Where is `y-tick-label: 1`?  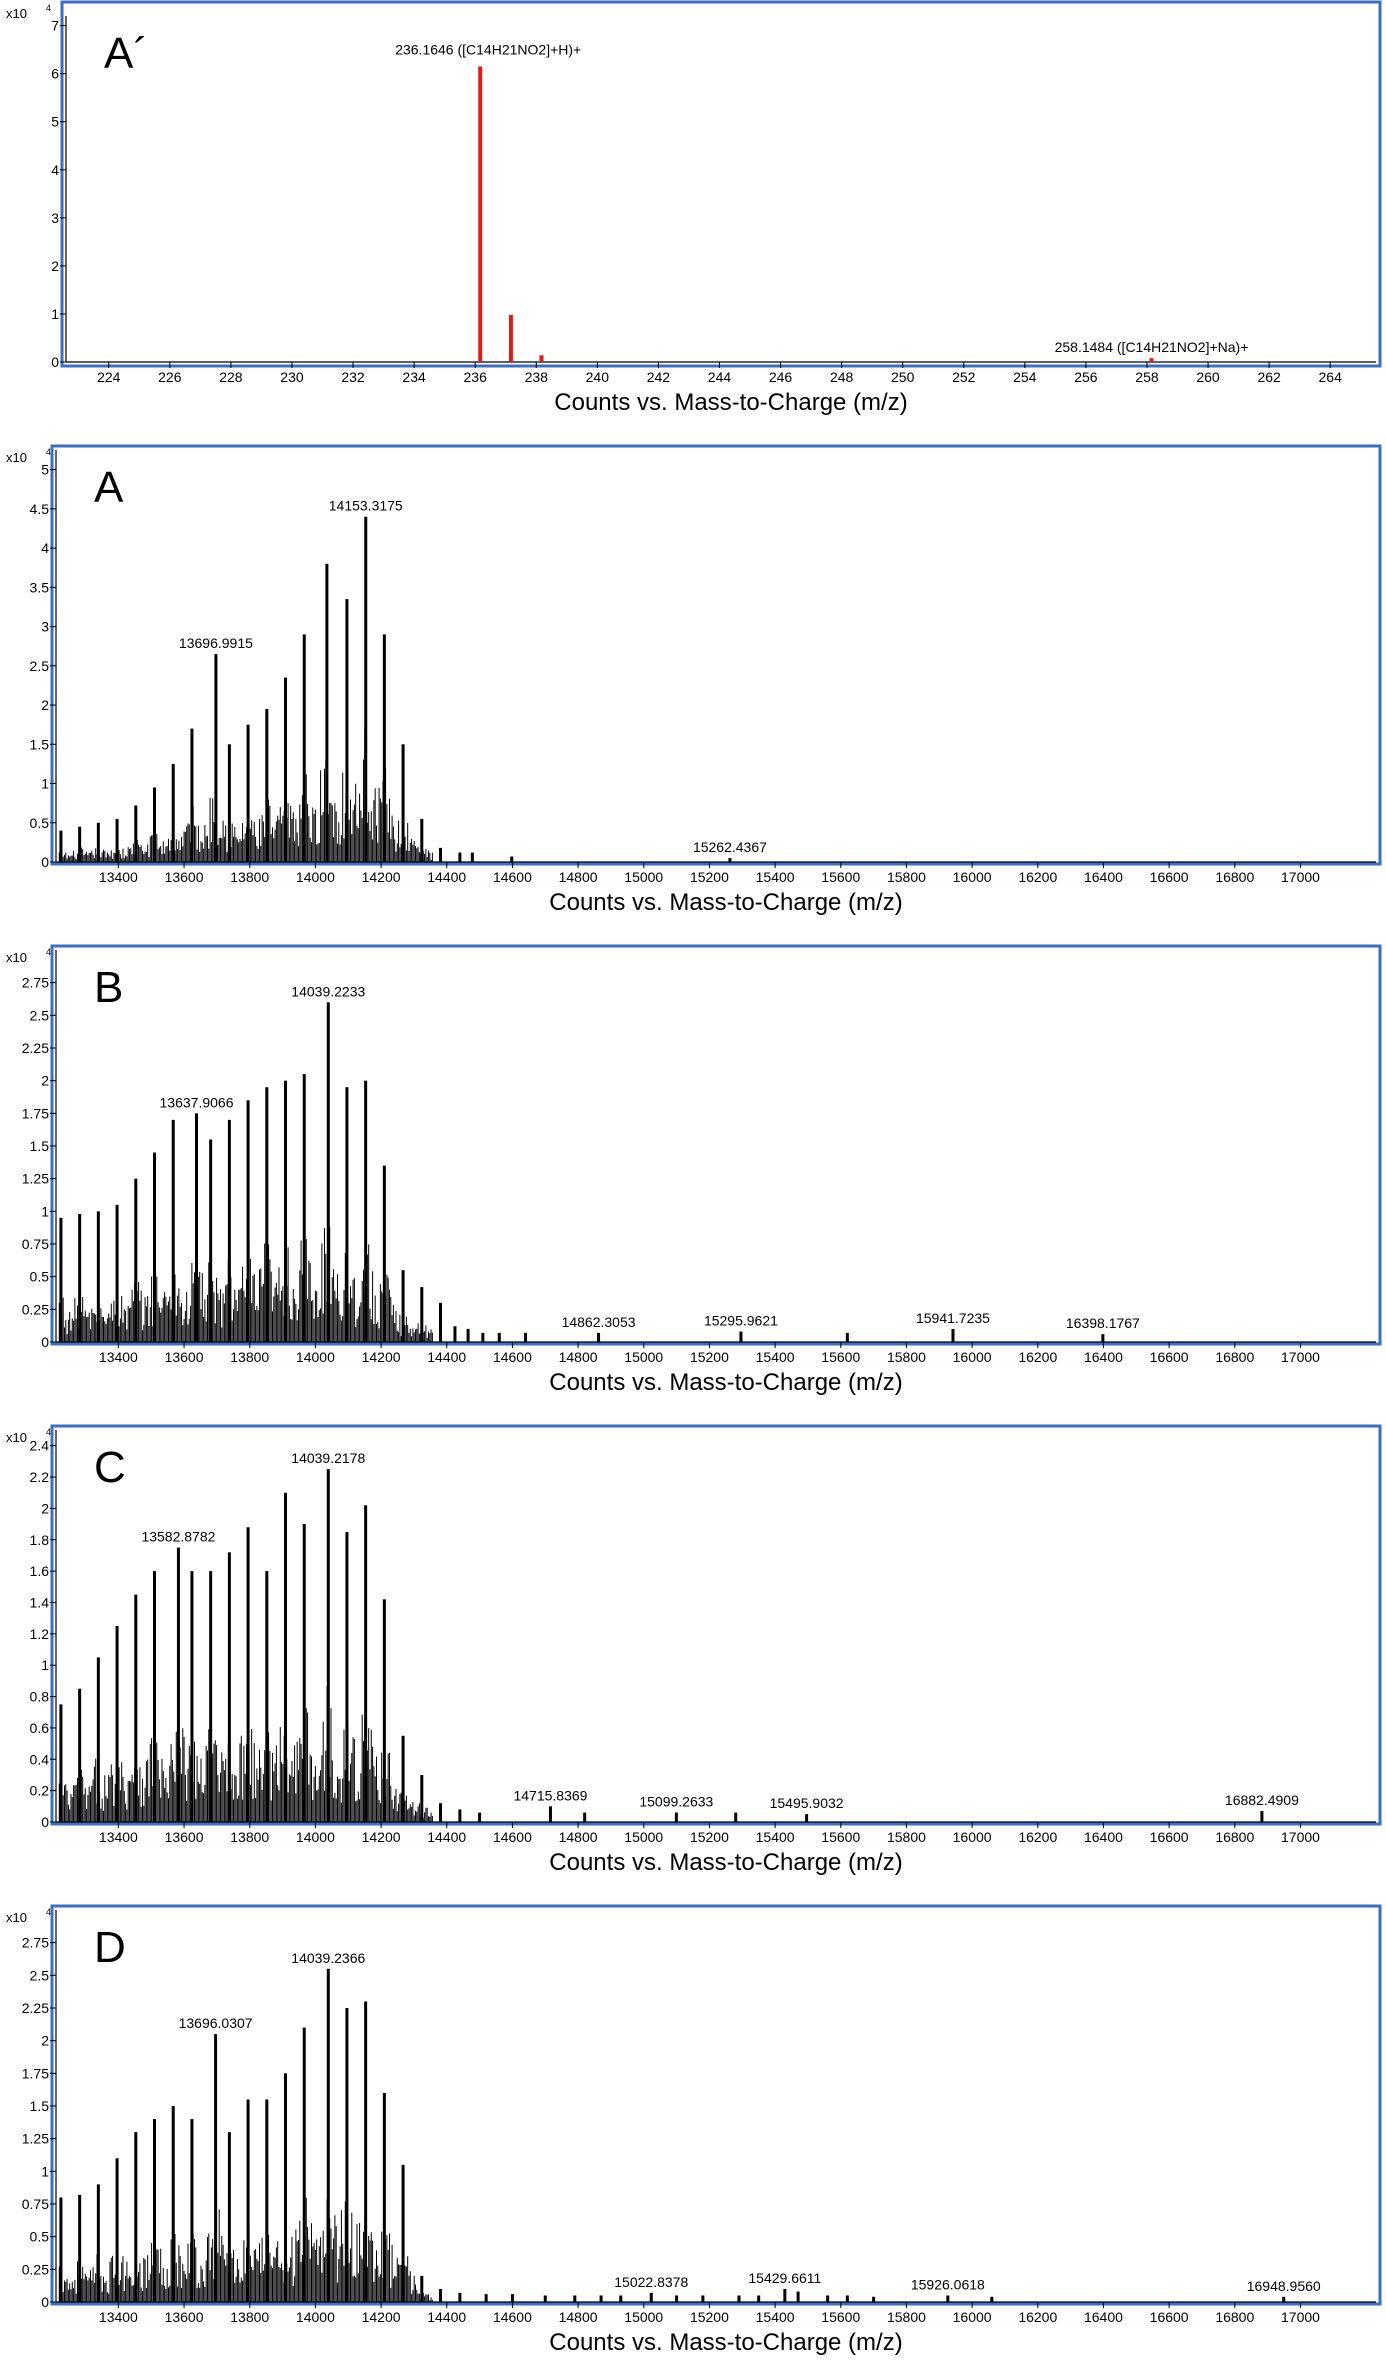
y-tick-label: 1 is located at coordinates (45, 1211).